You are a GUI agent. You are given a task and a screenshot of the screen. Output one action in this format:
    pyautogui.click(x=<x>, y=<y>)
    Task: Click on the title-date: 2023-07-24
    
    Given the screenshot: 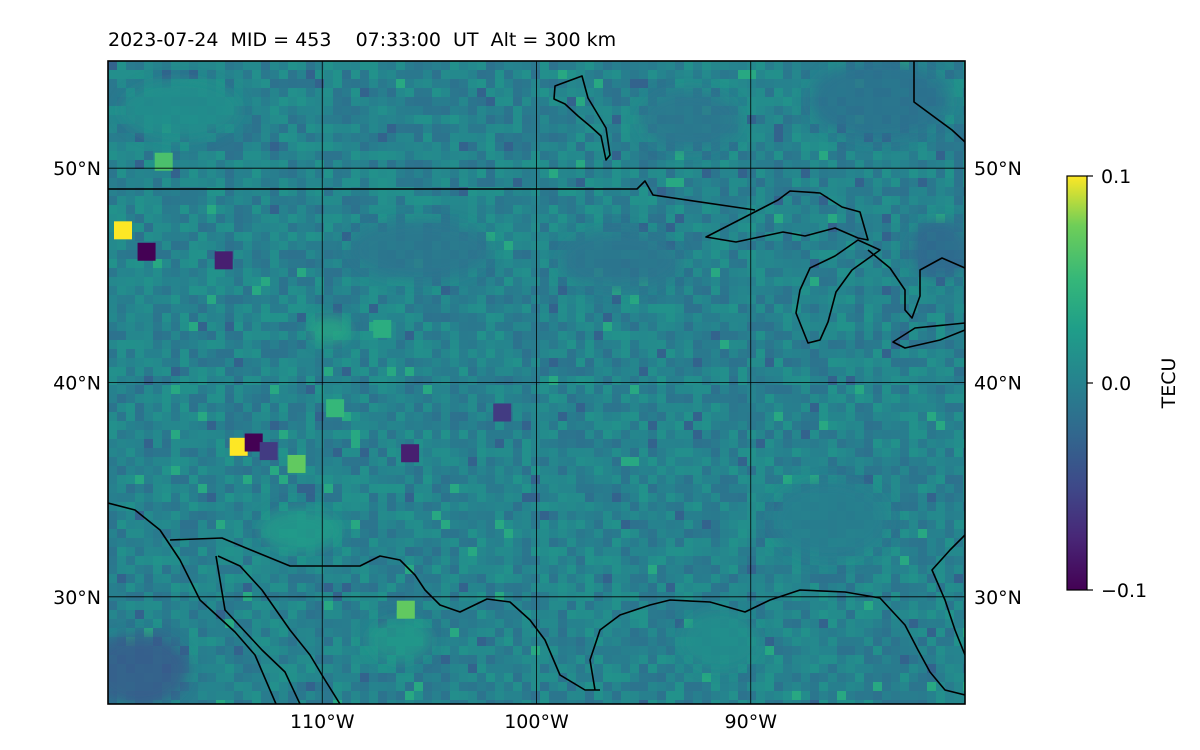 What is the action you would take?
    pyautogui.click(x=163, y=40)
    